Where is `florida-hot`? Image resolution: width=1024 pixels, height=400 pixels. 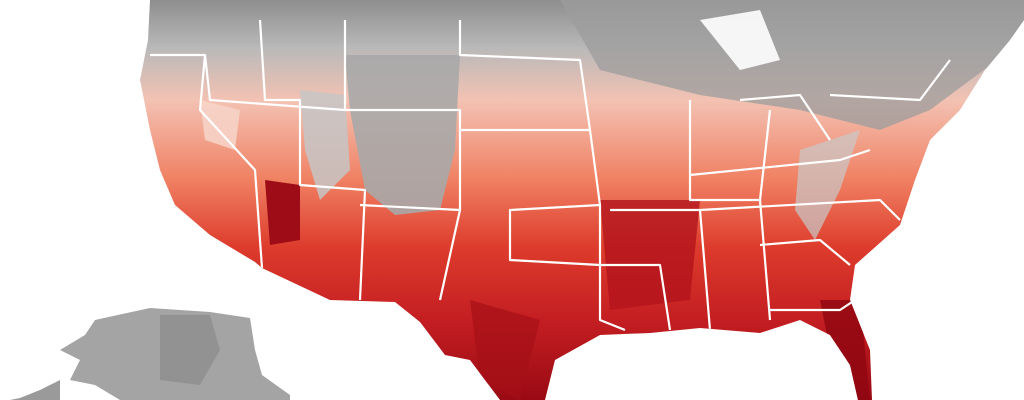 florida-hot is located at coordinates (845, 350).